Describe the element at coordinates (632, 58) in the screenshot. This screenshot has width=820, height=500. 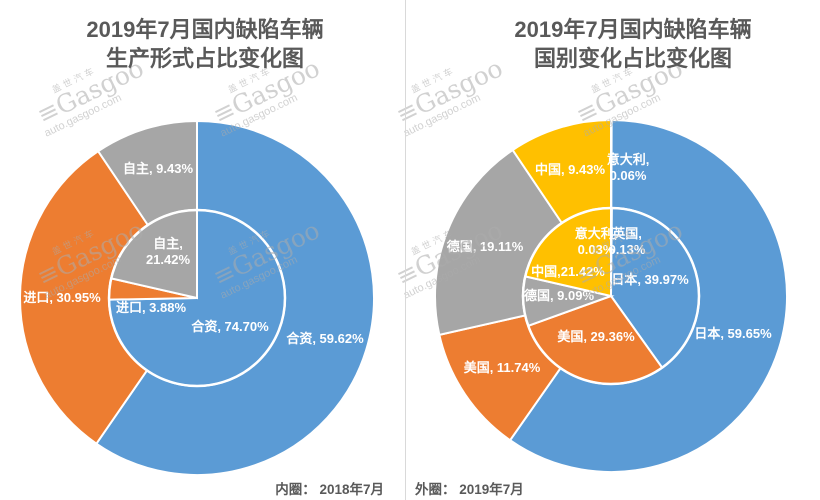
I see `right-chart-title-line2: 国别变化占比变化图` at that location.